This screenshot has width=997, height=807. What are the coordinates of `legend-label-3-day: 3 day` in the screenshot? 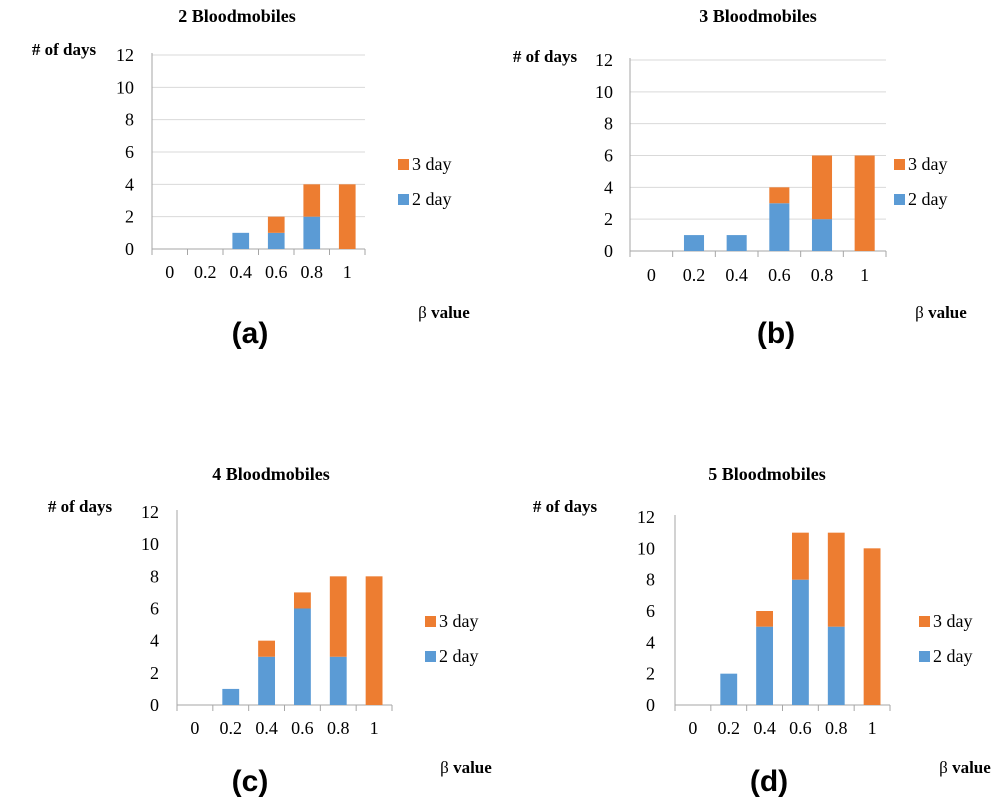 It's located at (459, 621).